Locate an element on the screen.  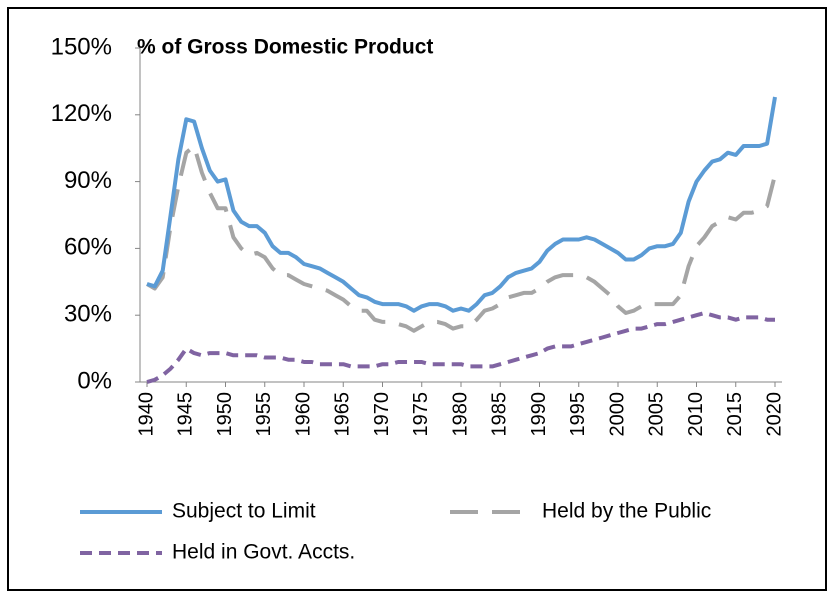
y-tick-label: 0% is located at coordinates (94, 380).